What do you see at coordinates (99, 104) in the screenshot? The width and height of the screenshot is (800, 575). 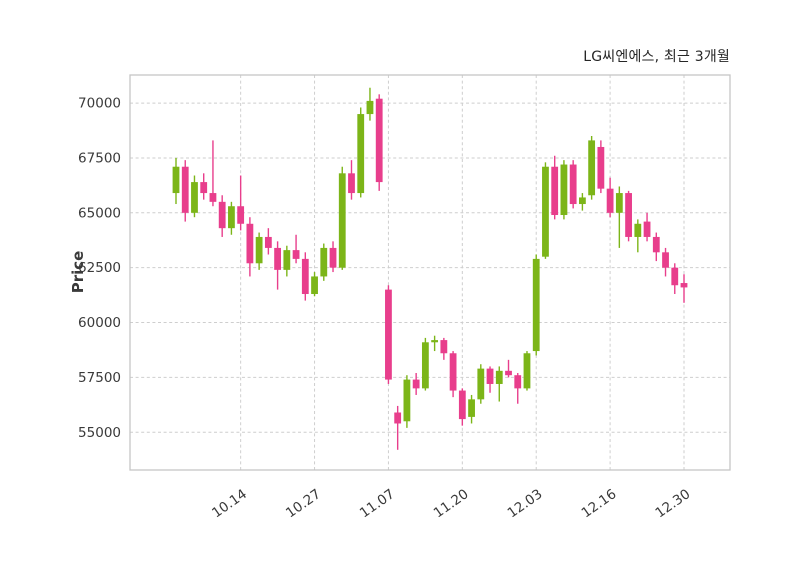 I see `y-tick-label: 70000` at bounding box center [99, 104].